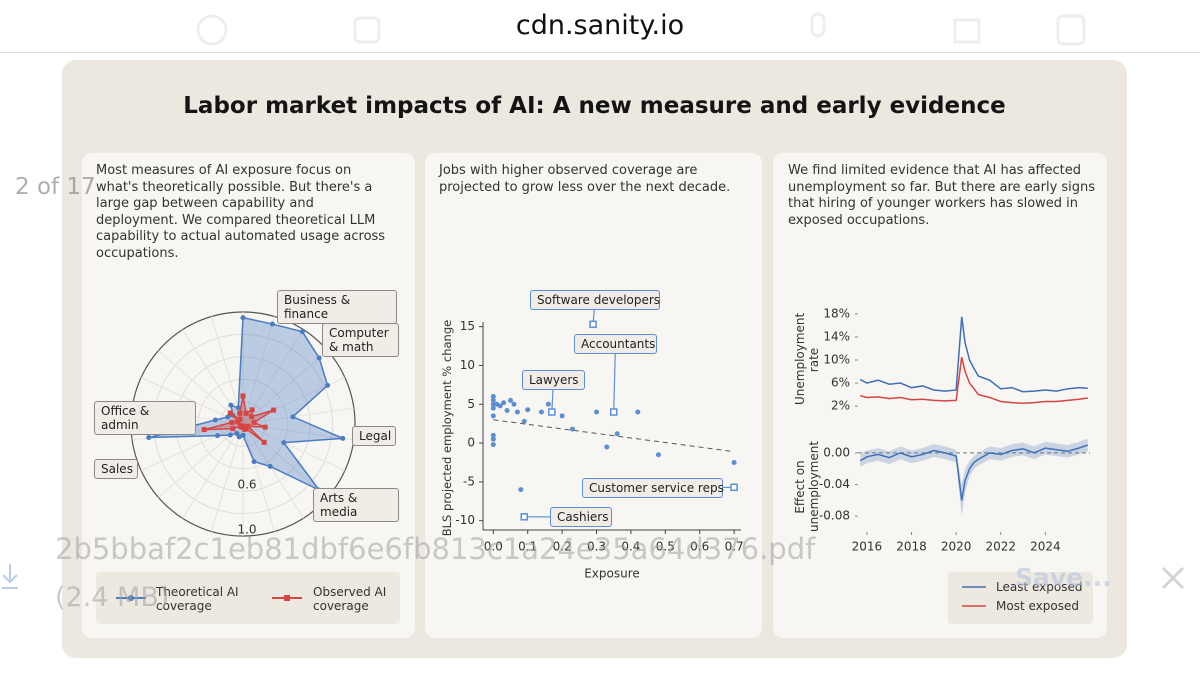 Image resolution: width=1200 pixels, height=675 pixels. Describe the element at coordinates (834, 516) in the screenshot. I see `y-tick-label: -0.08` at that location.